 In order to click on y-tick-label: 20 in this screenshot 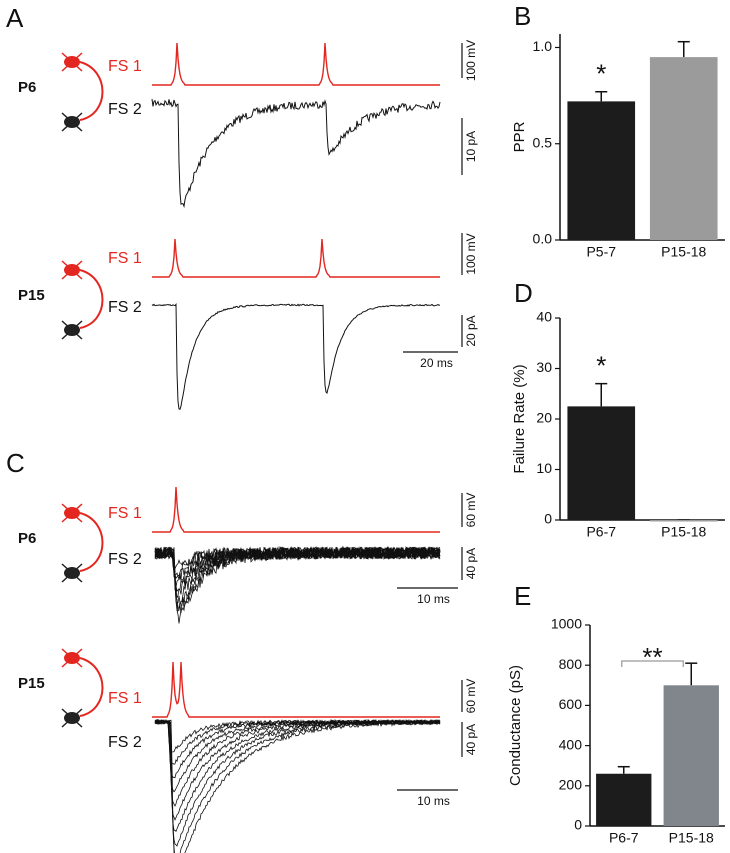, I will do `click(544, 418)`.